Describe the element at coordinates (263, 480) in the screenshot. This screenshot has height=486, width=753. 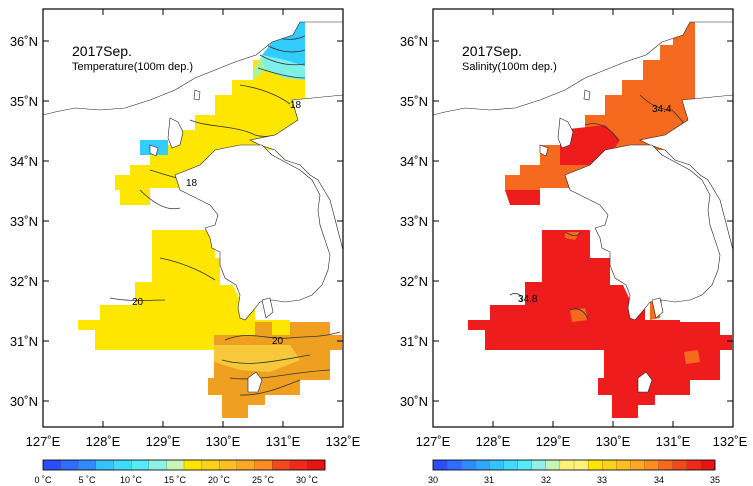
I see `colorbar-label: 25 ˚C` at that location.